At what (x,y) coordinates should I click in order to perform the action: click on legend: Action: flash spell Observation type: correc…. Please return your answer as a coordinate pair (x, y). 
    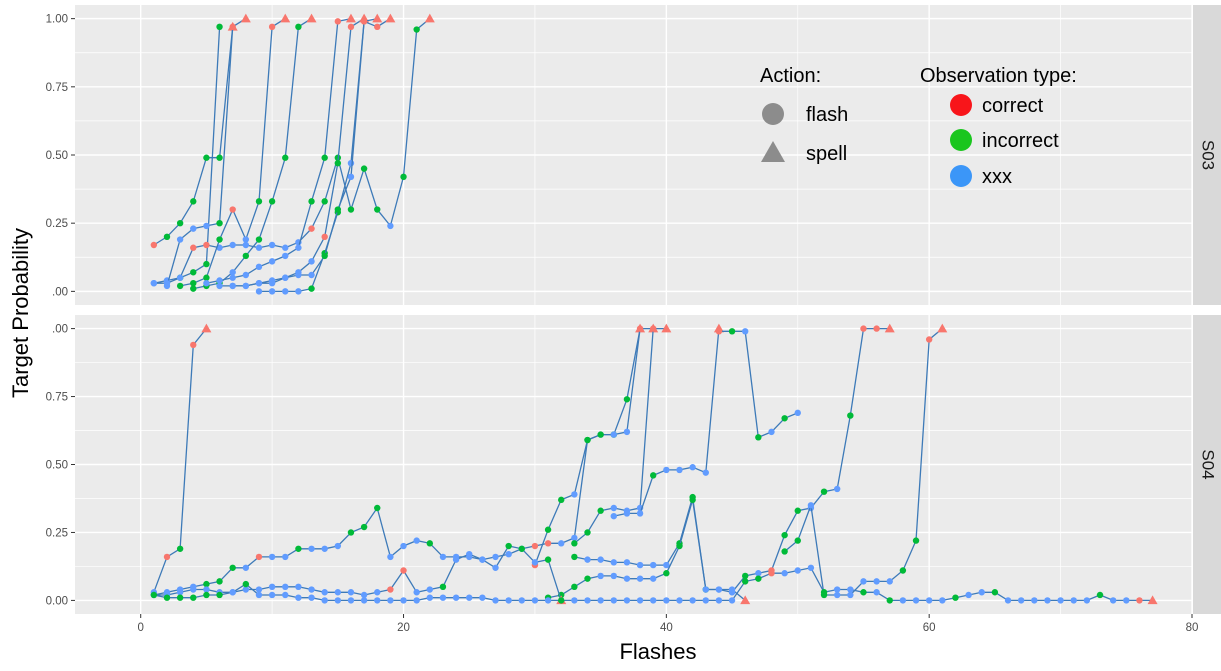
    Looking at the image, I should click on (918, 126).